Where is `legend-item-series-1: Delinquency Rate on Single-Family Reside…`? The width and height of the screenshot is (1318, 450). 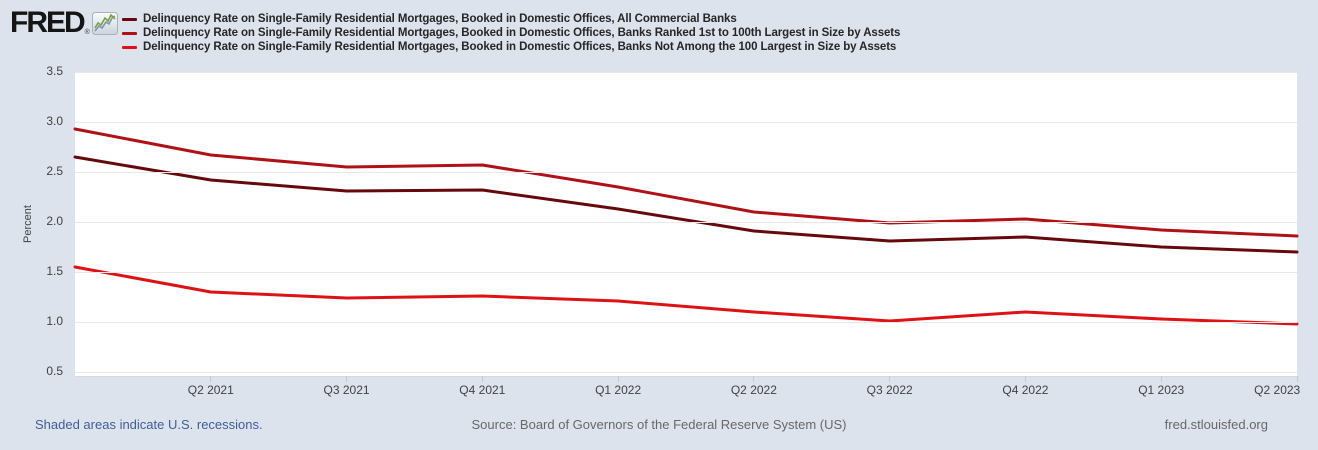 legend-item-series-1: Delinquency Rate on Single-Family Reside… is located at coordinates (511, 19).